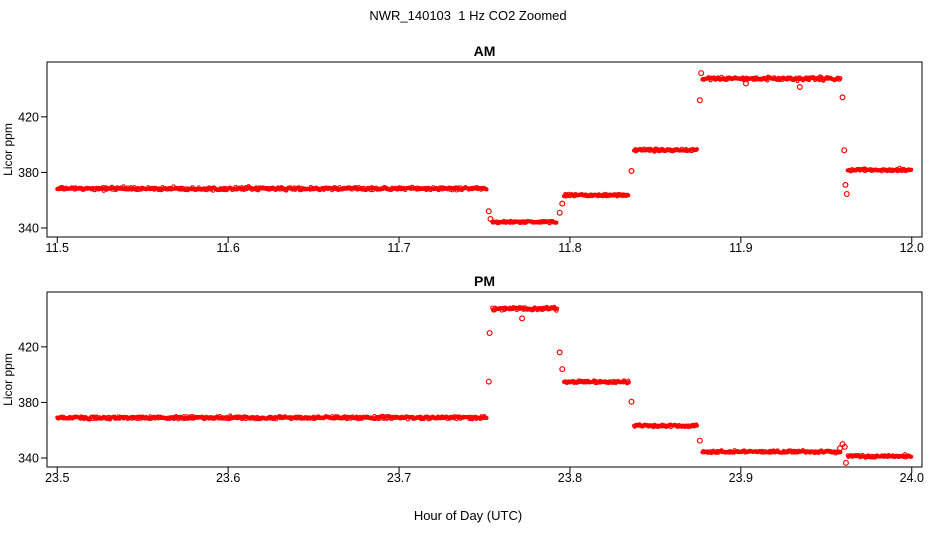 The width and height of the screenshot is (936, 540). Describe the element at coordinates (569, 248) in the screenshot. I see `svg-text: 11.8` at that location.